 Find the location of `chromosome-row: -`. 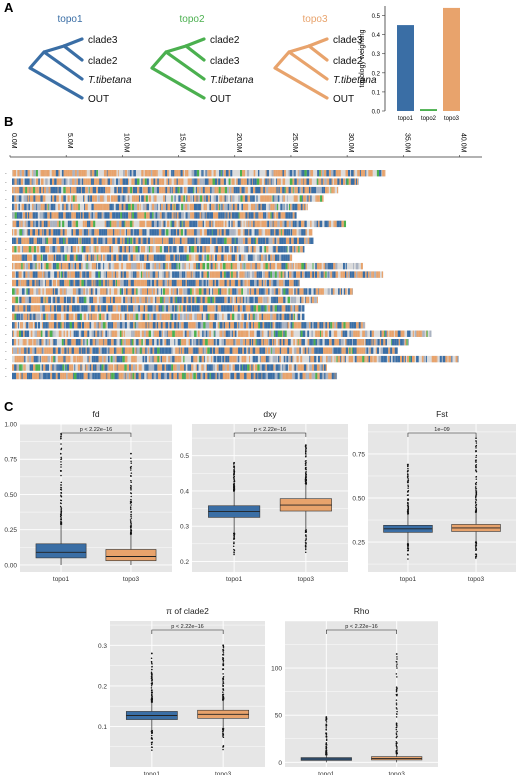

chromosome-row: - is located at coordinates (159, 232).